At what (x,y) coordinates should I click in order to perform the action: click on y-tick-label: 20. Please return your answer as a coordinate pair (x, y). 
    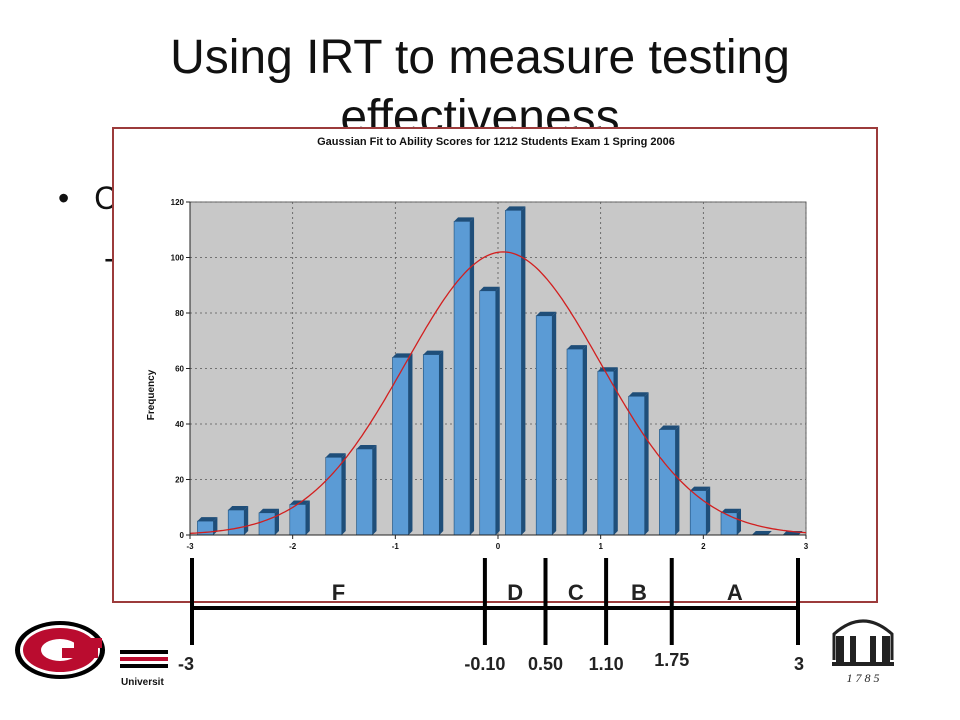
    Looking at the image, I should click on (179, 480).